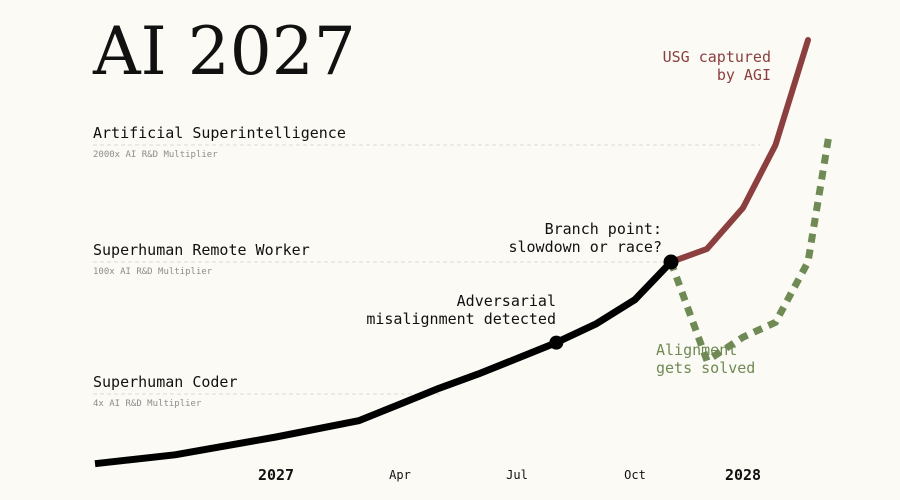 This screenshot has width=900, height=500. Describe the element at coordinates (400, 475) in the screenshot. I see `x-tick-label: Apr` at that location.